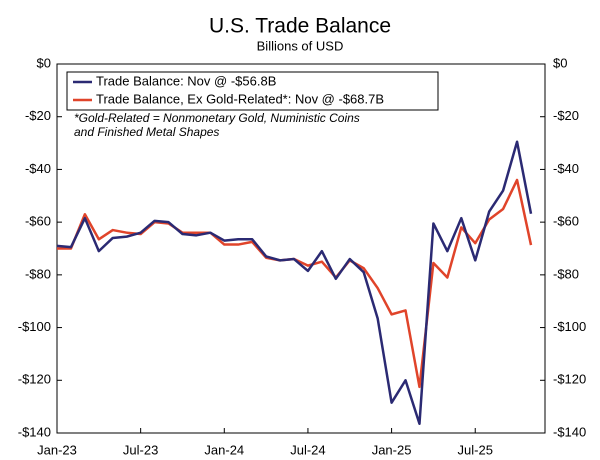 This screenshot has height=460, width=600. What do you see at coordinates (57, 449) in the screenshot?
I see `x-tick-label: Jan-23` at bounding box center [57, 449].